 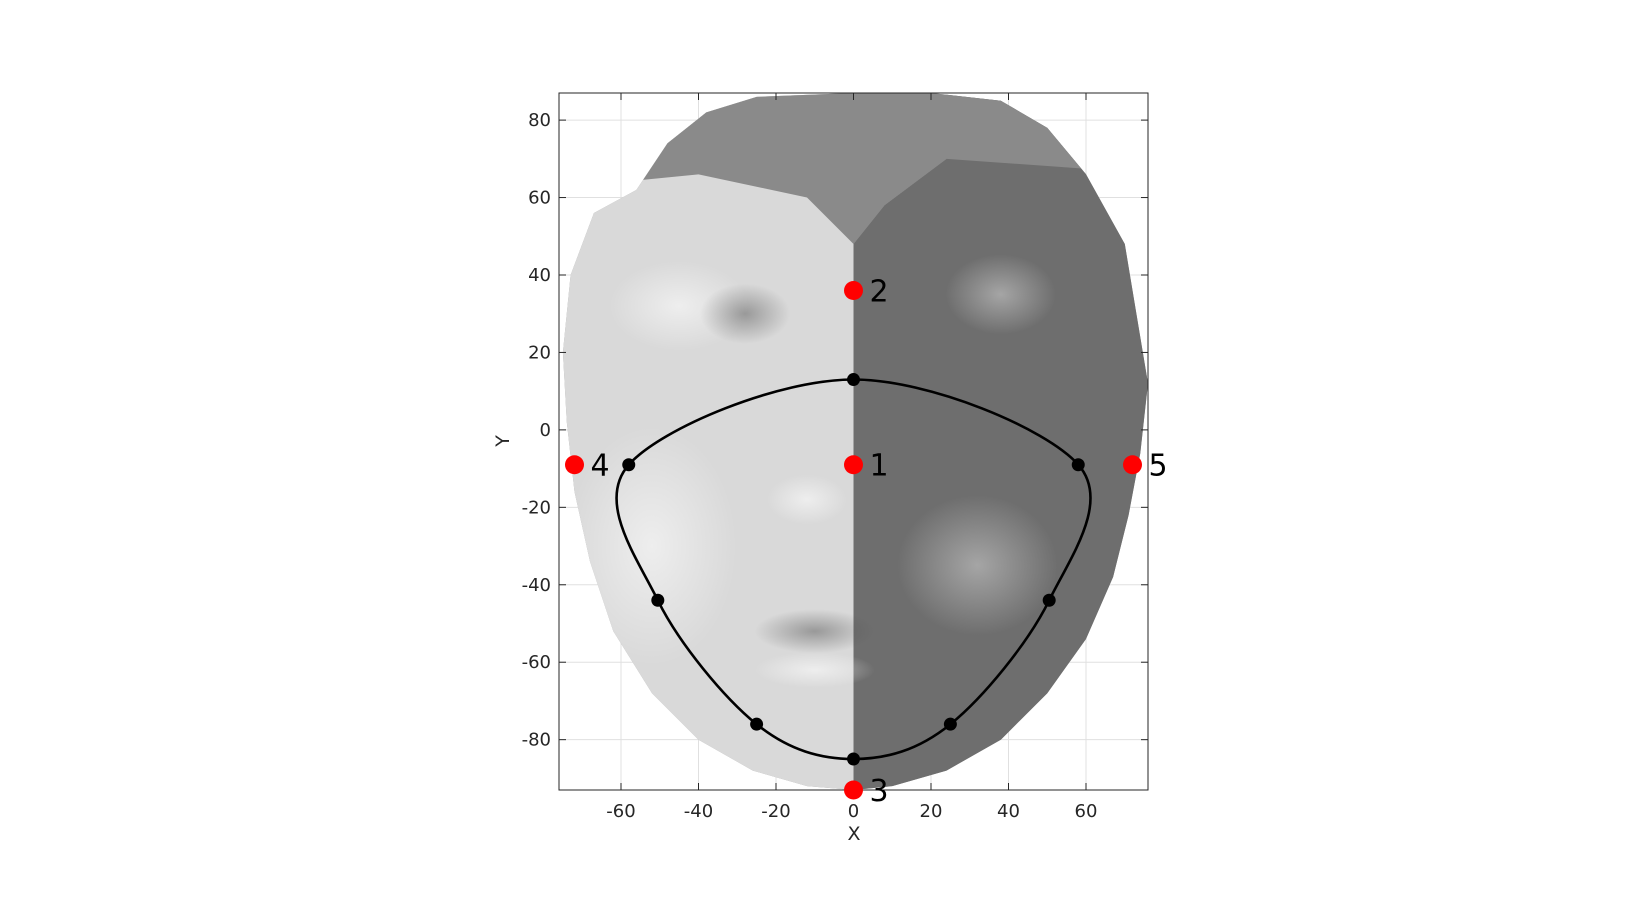 What do you see at coordinates (539, 120) in the screenshot?
I see `y-tick-label: 80` at bounding box center [539, 120].